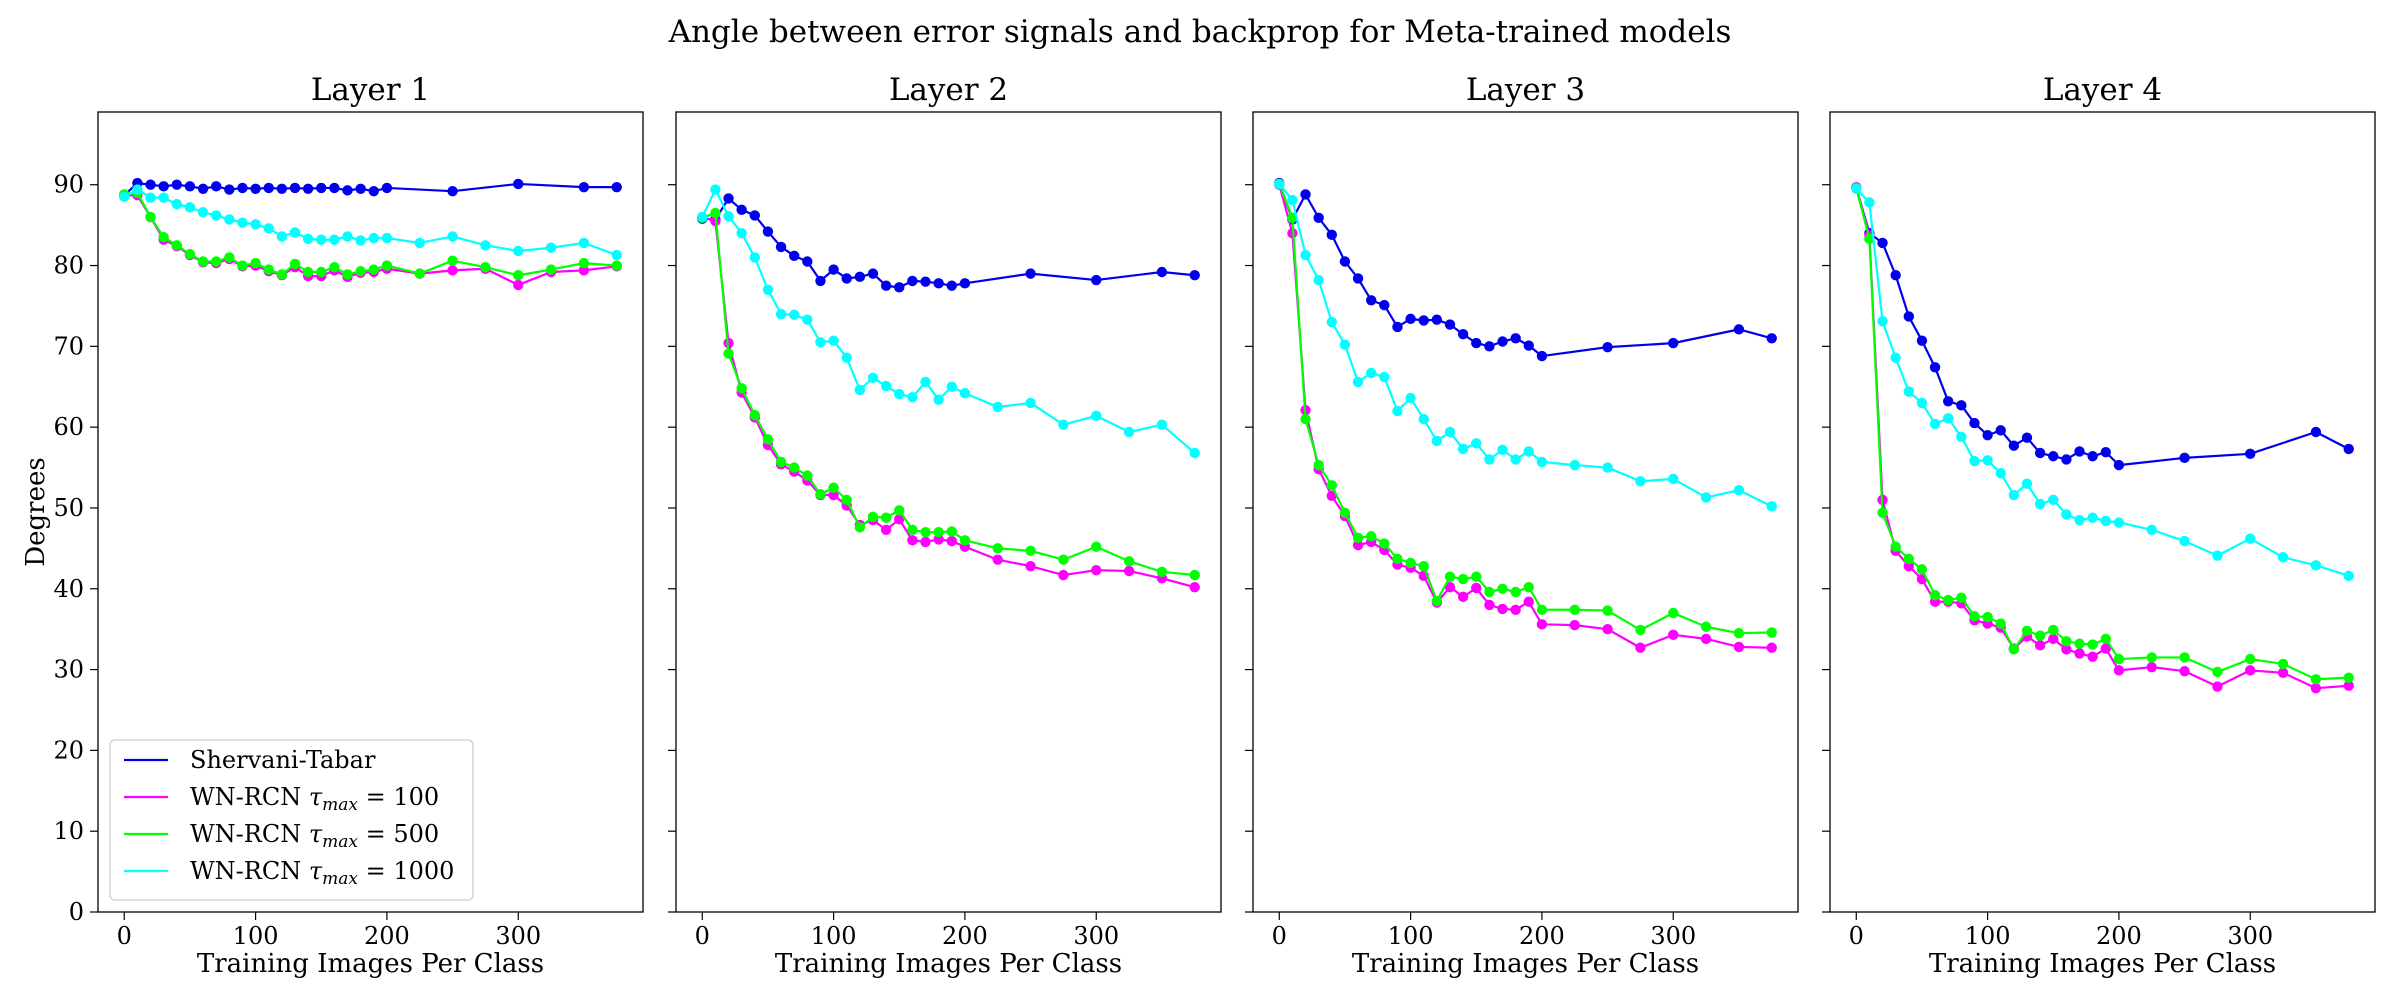 The width and height of the screenshot is (2400, 1000). What do you see at coordinates (948, 90) in the screenshot?
I see `panel-title: Layer 2` at bounding box center [948, 90].